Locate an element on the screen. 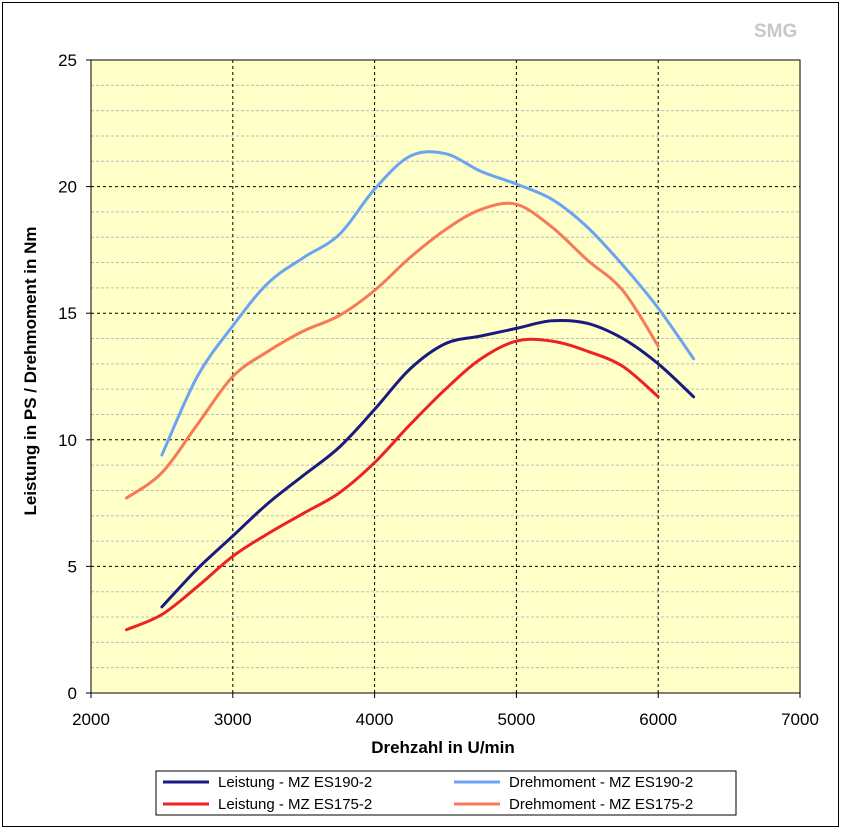 Image resolution: width=841 pixels, height=829 pixels. y-tick-label: 0 is located at coordinates (72, 693).